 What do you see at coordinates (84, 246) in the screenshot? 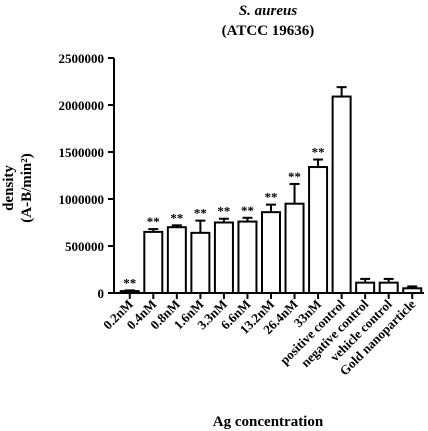
I see `y-tick-label: 500000` at bounding box center [84, 246].